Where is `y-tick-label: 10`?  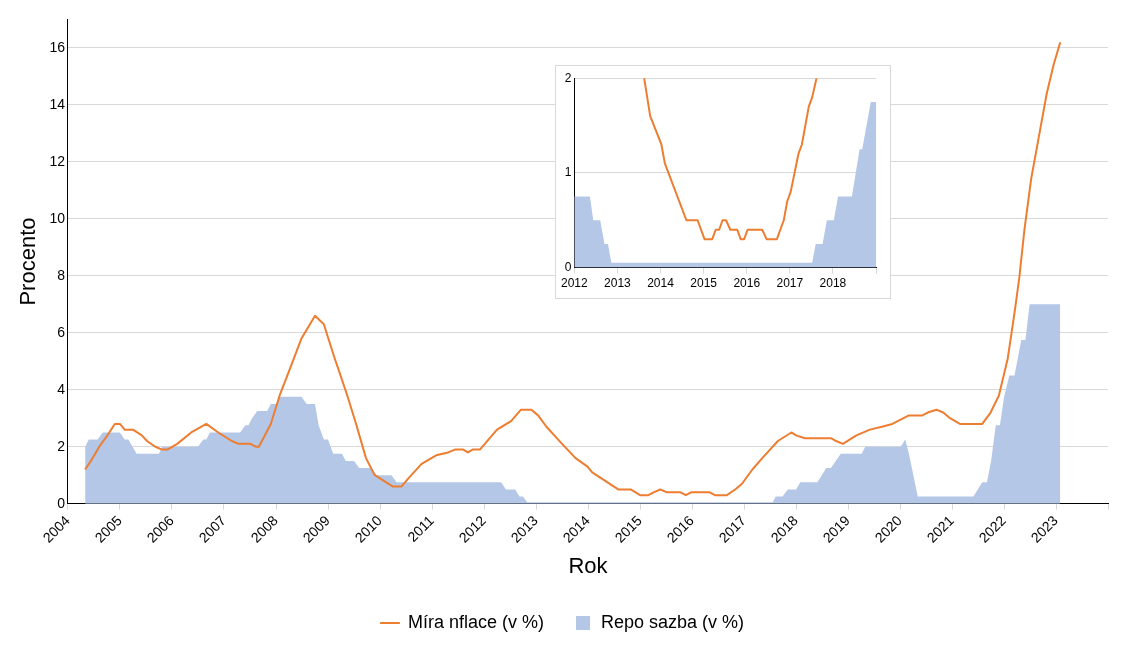 y-tick-label: 10 is located at coordinates (57, 217).